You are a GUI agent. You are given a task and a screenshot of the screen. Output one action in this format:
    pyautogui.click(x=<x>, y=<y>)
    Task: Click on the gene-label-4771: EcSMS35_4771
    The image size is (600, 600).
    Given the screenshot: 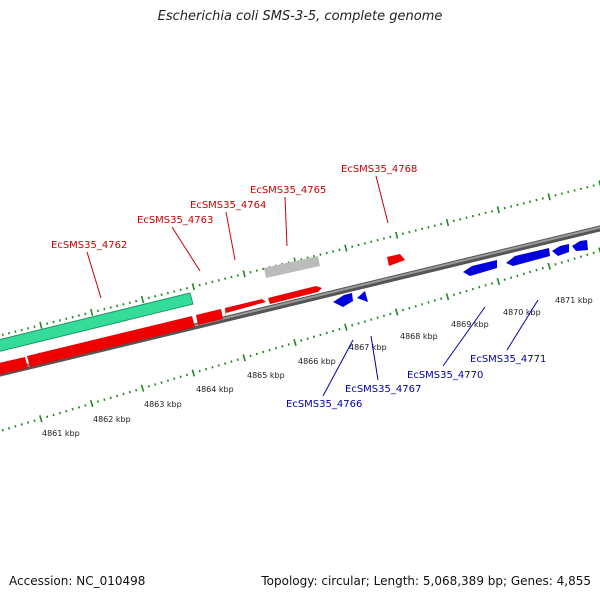 What is the action you would take?
    pyautogui.click(x=508, y=359)
    